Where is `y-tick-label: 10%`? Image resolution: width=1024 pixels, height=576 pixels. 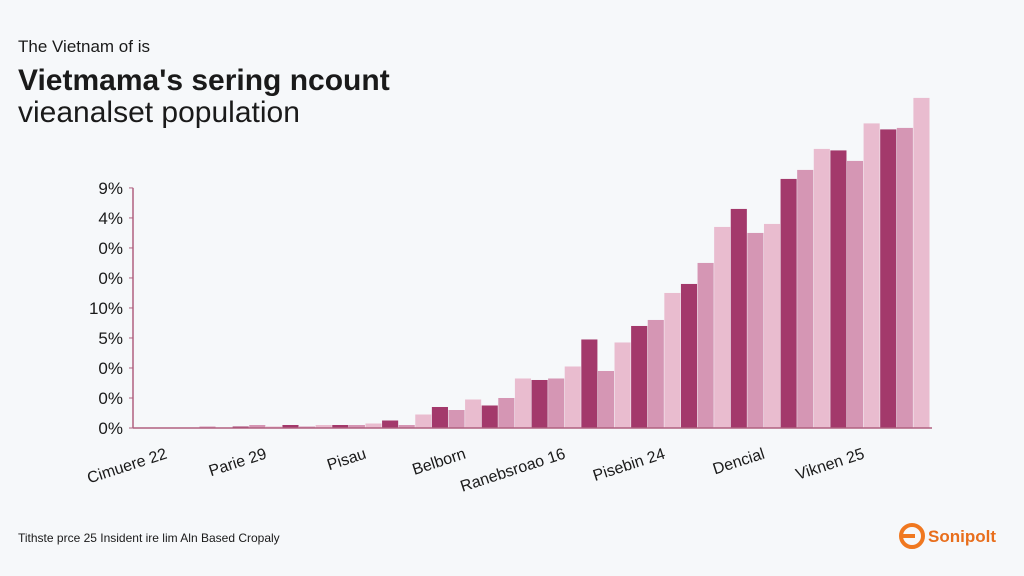 y-tick-label: 10% is located at coordinates (106, 308).